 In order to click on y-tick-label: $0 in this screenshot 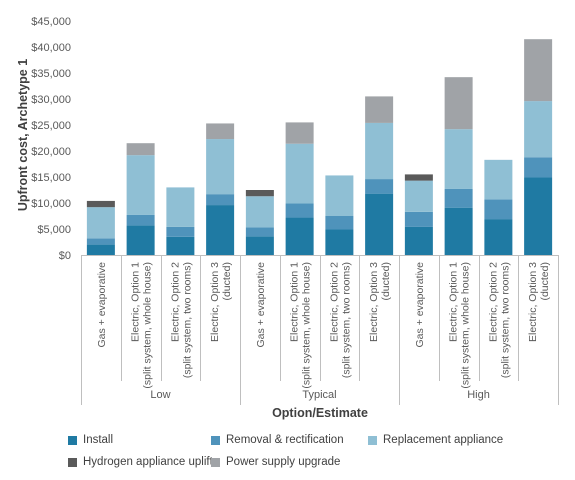, I will do `click(65, 256)`.